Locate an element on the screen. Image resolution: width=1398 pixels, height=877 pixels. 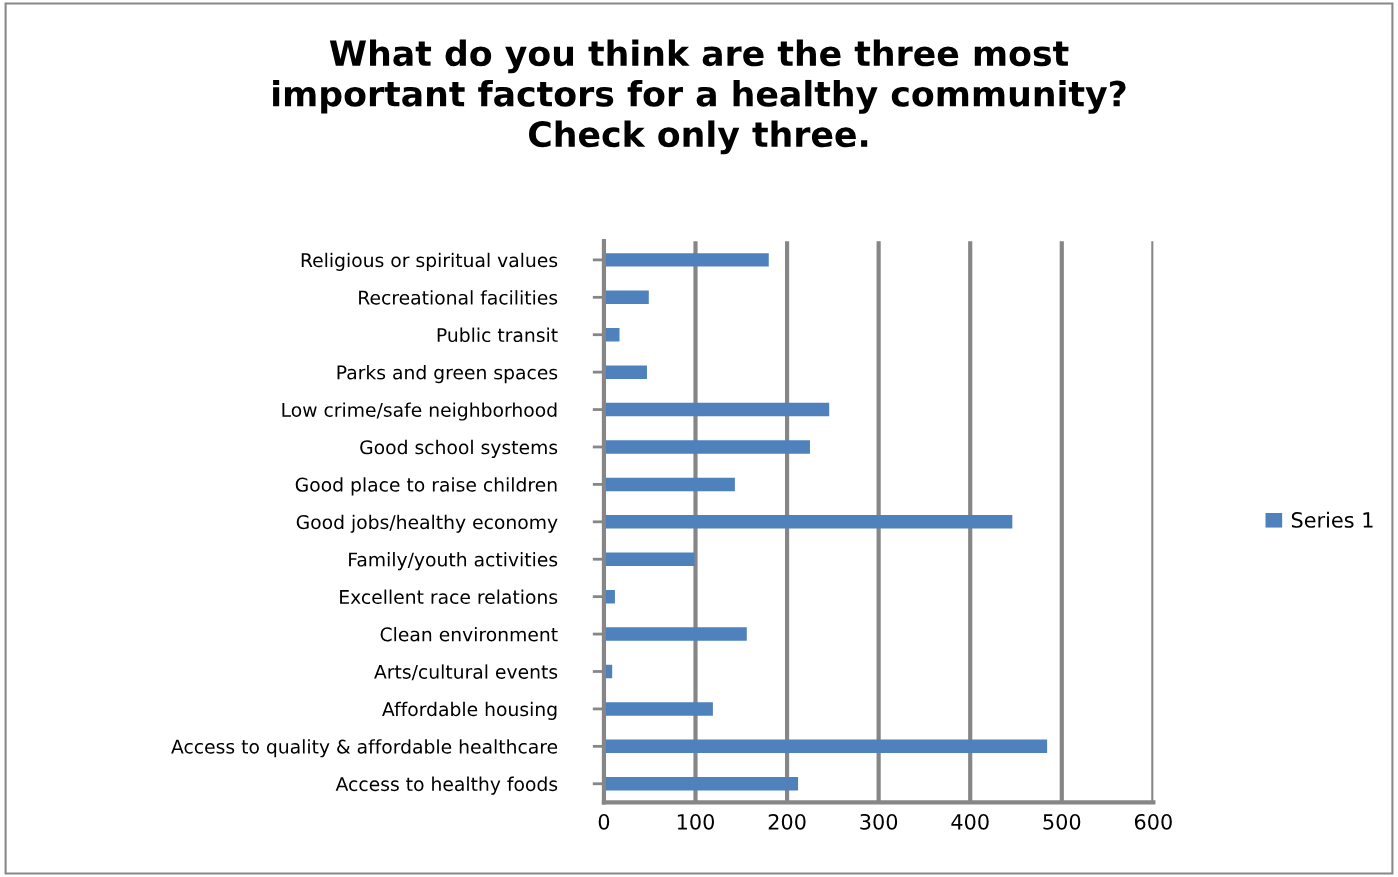
y-tick-label: Access to healthy foods is located at coordinates (446, 785).